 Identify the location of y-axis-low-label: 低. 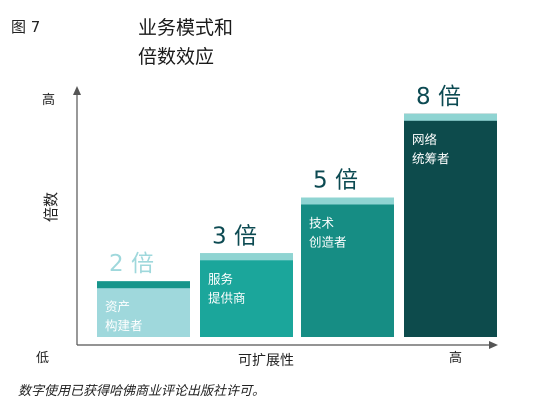
(42, 358).